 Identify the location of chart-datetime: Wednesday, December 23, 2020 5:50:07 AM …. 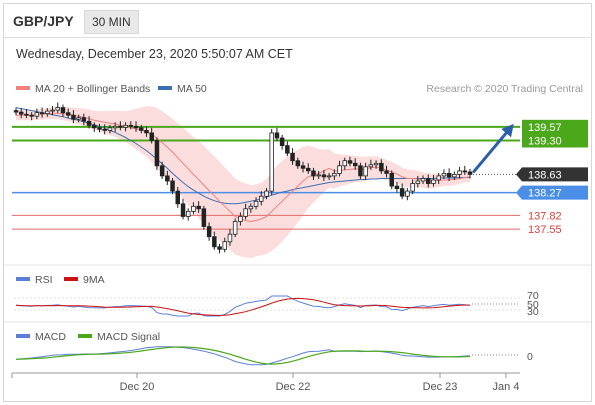
(154, 54).